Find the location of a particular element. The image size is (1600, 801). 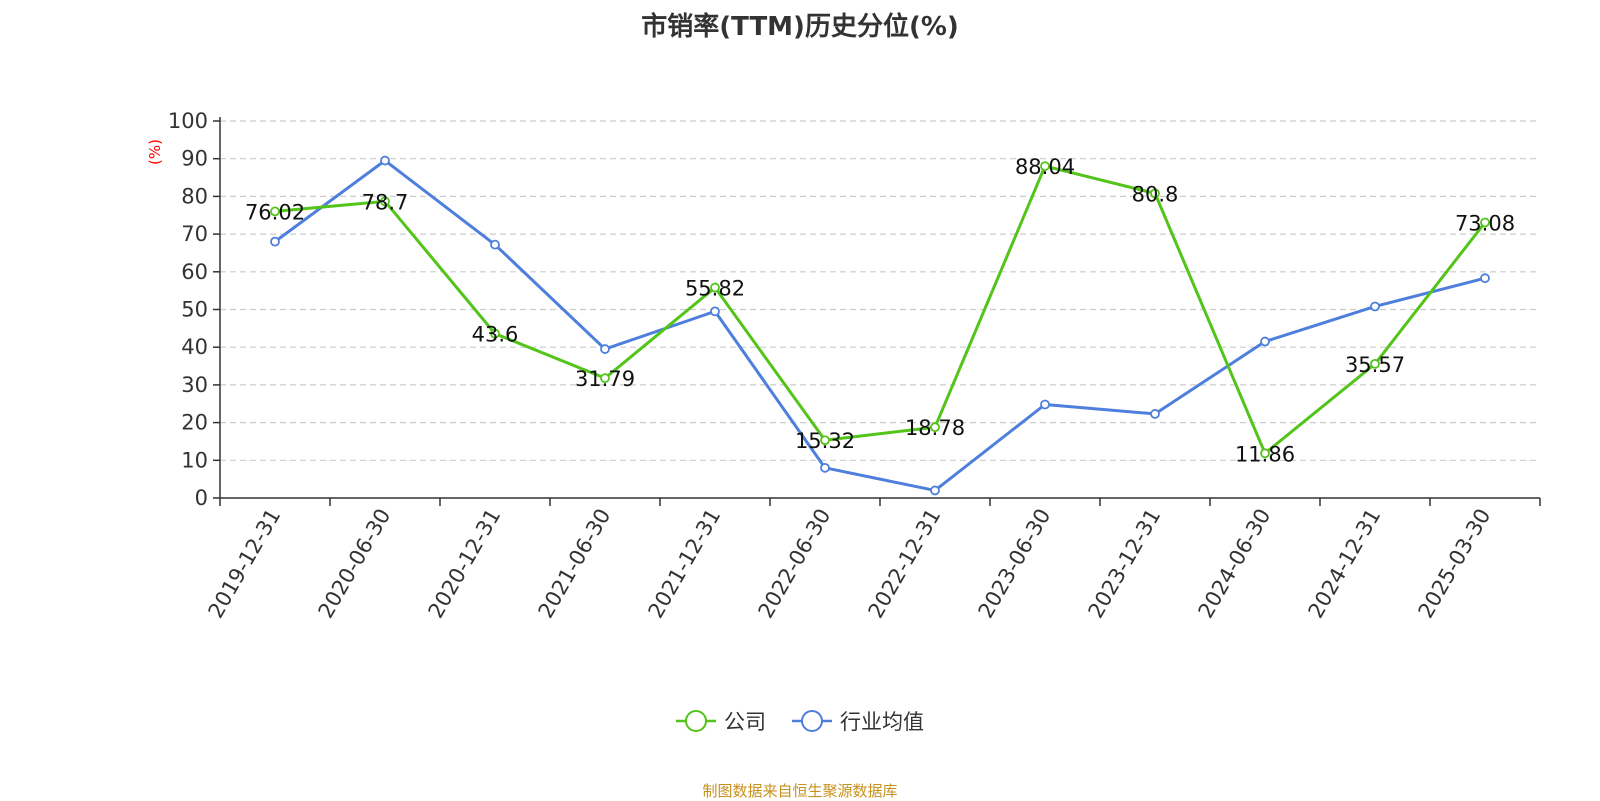

data-label-company: 11.86 is located at coordinates (1265, 454).